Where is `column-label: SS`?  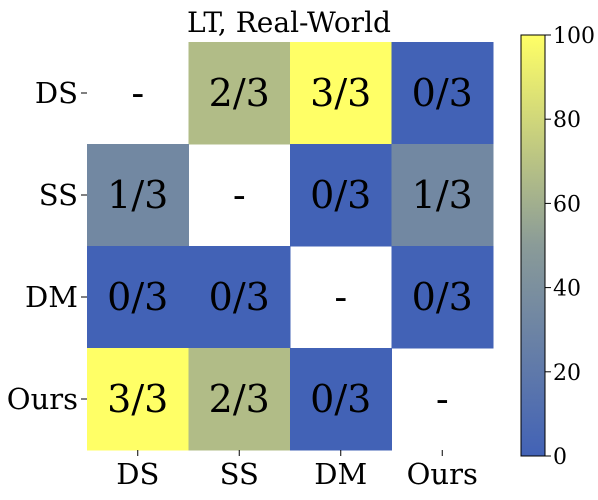 column-label: SS is located at coordinates (239, 474).